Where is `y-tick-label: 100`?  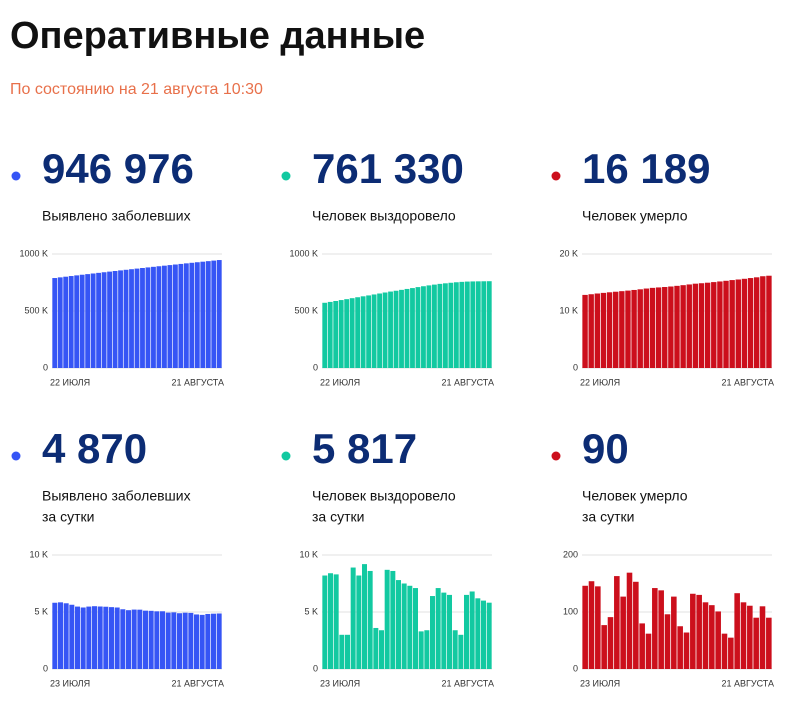 y-tick-label: 100 is located at coordinates (570, 611).